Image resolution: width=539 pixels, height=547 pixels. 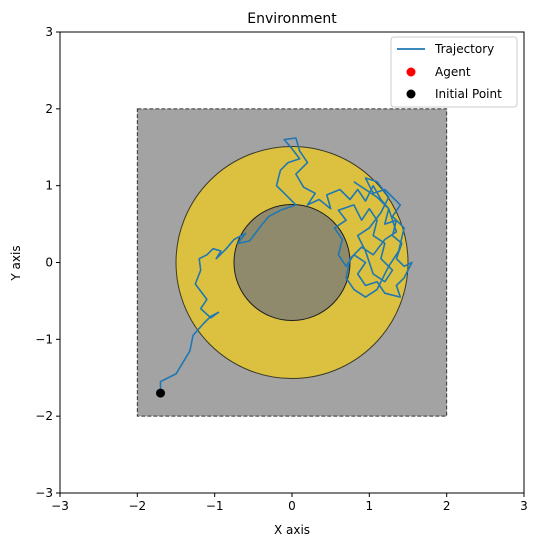 I want to click on x-tick-label: −3, so click(x=60, y=506).